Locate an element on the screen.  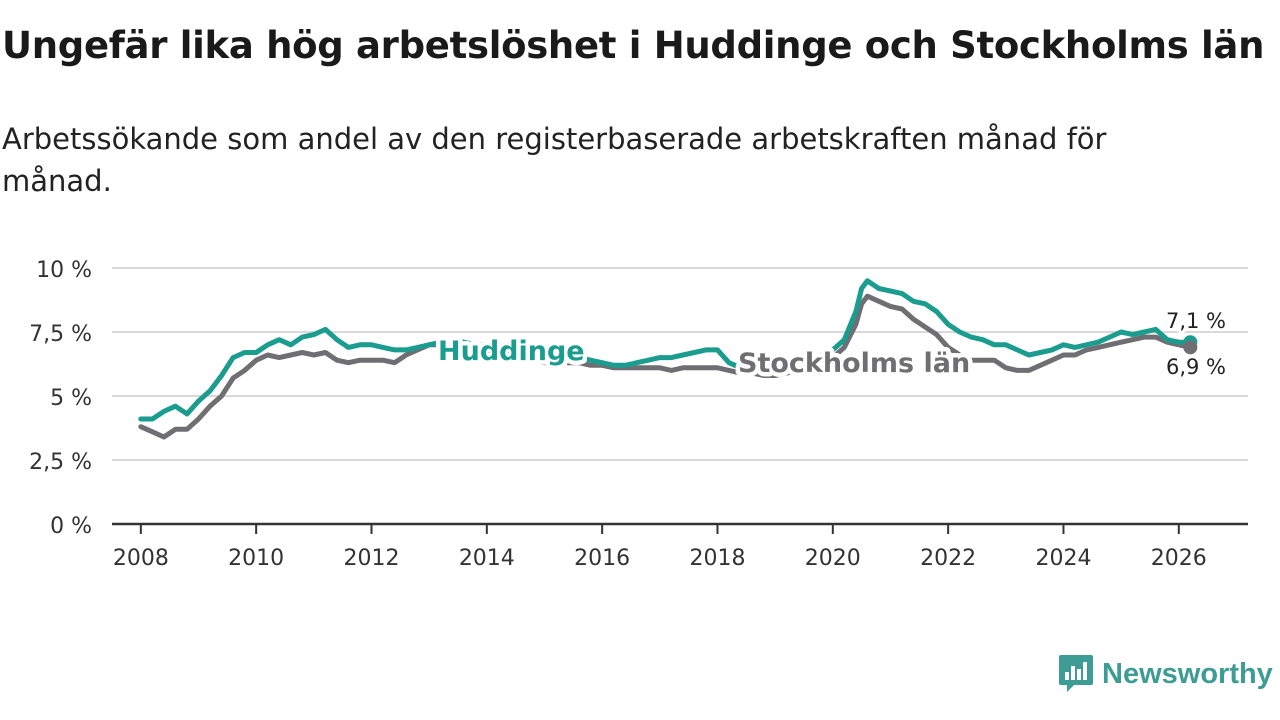
x-tick-label: 2008 is located at coordinates (141, 558).